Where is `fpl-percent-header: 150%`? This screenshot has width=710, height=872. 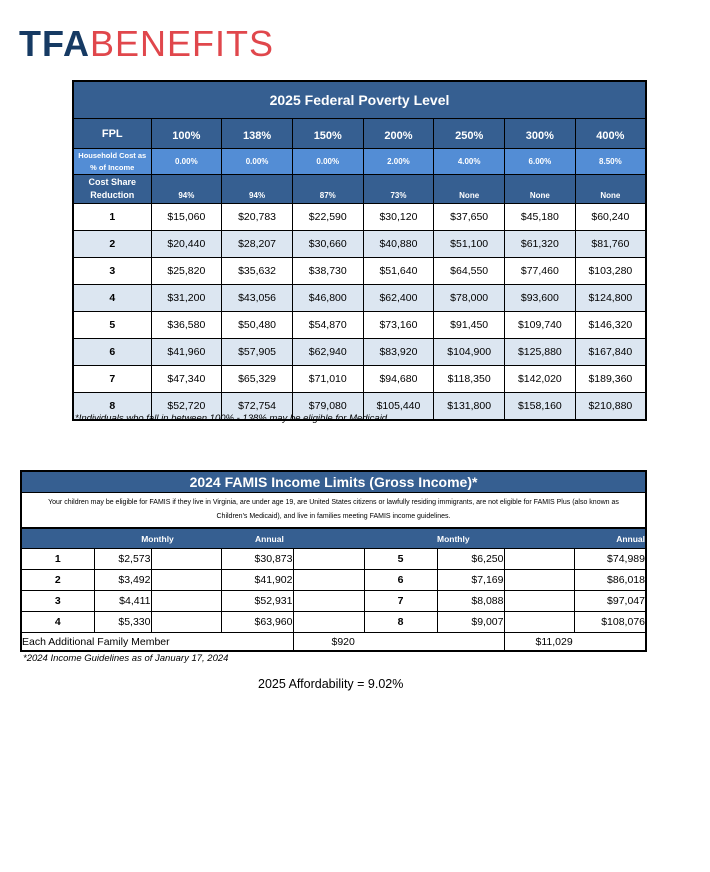
fpl-percent-header: 150% is located at coordinates (327, 133).